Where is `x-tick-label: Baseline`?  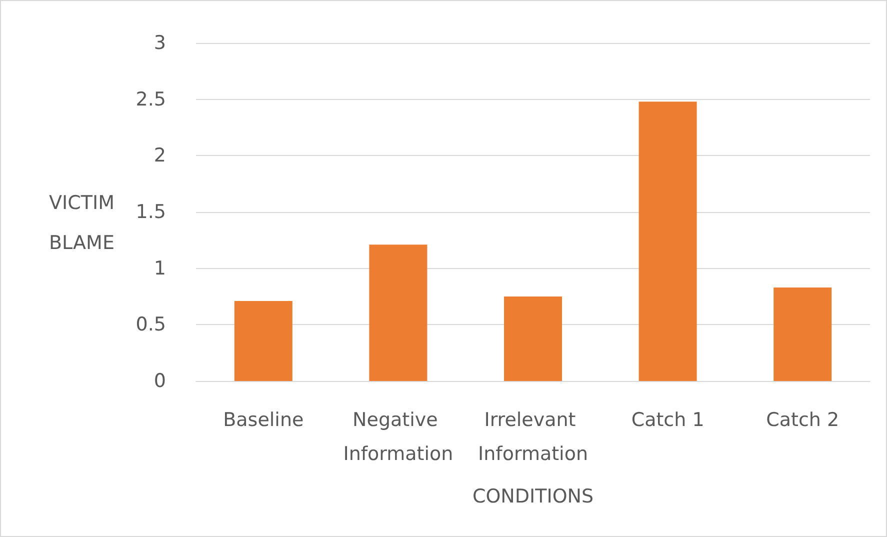 x-tick-label: Baseline is located at coordinates (263, 420).